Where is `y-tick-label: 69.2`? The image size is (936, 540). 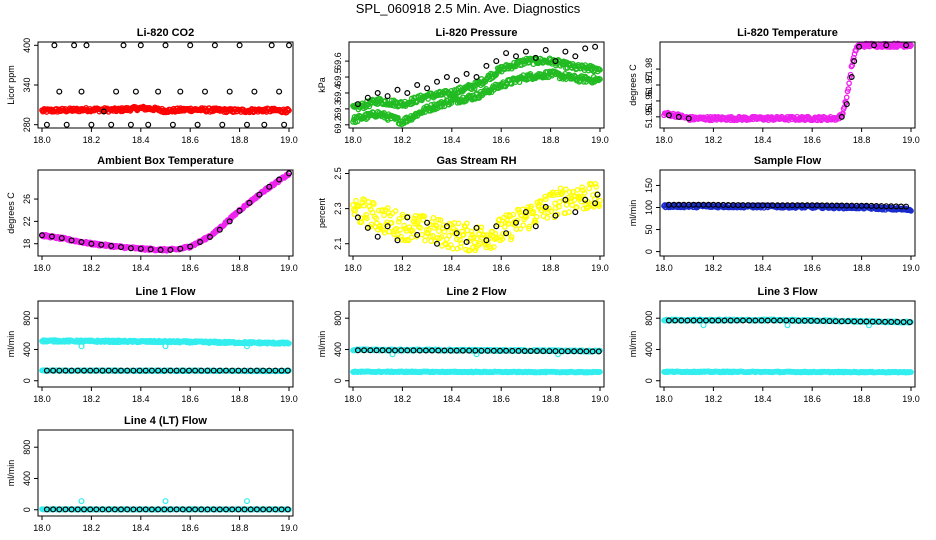
y-tick-label: 69.2 is located at coordinates (338, 125).